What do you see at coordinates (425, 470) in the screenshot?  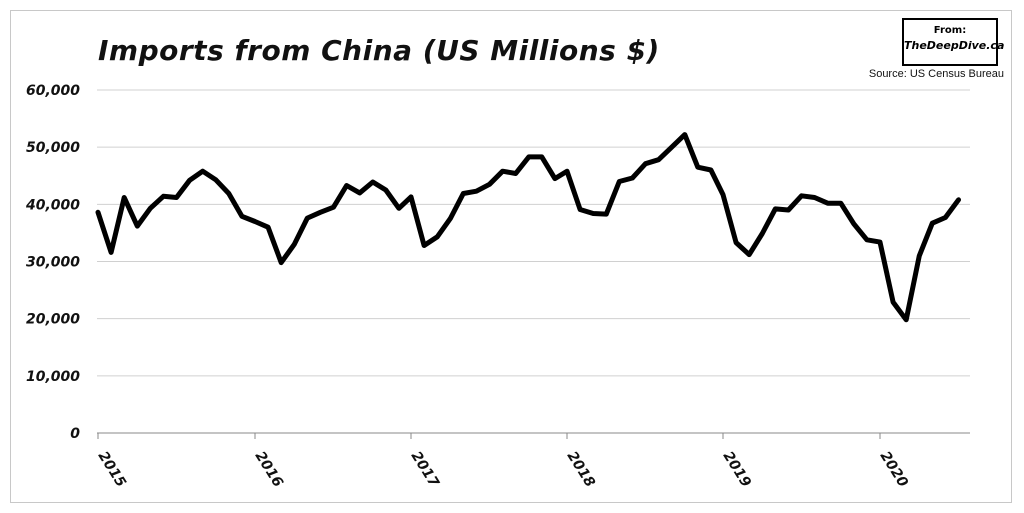 I see `x-tick-label: 2017` at bounding box center [425, 470].